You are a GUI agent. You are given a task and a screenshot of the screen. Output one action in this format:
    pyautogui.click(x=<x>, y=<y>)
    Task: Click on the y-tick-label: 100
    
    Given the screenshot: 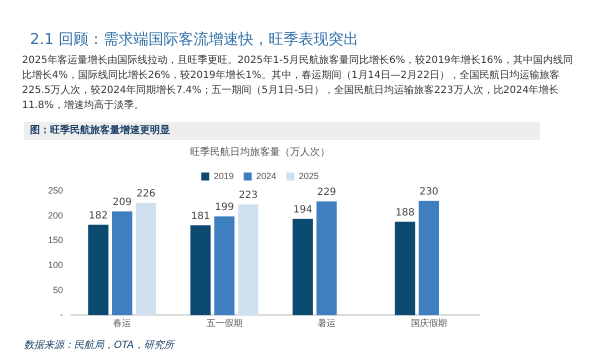 What is the action you would take?
    pyautogui.click(x=56, y=265)
    